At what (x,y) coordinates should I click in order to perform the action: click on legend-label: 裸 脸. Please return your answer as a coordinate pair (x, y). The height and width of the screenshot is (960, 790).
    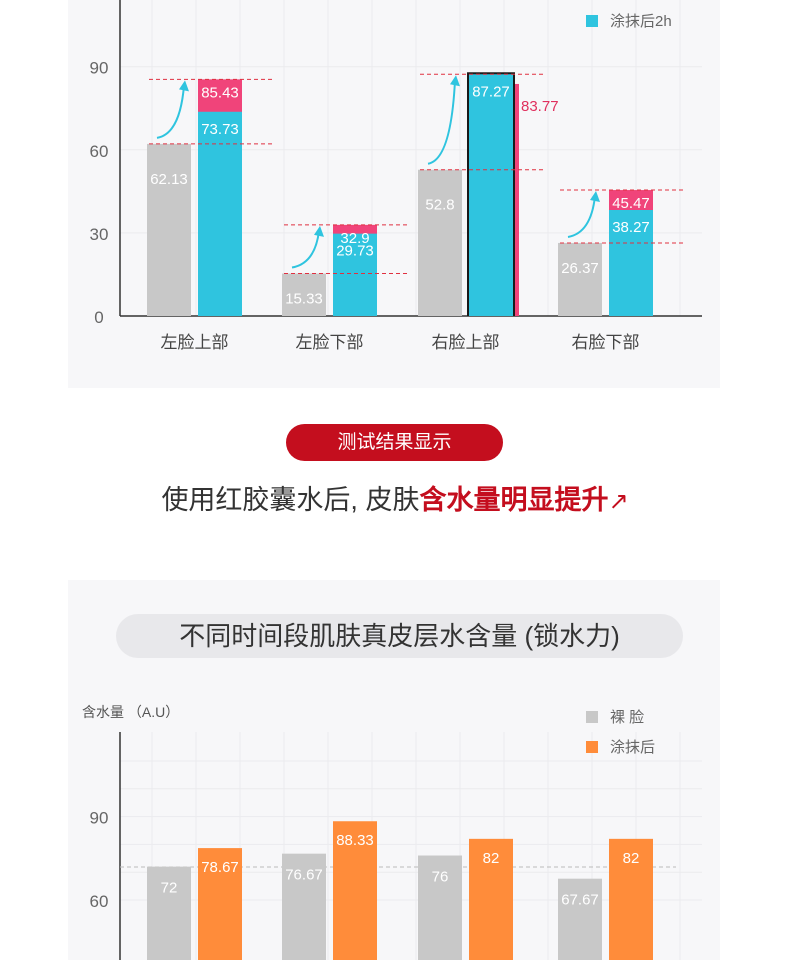
    Looking at the image, I should click on (627, 717).